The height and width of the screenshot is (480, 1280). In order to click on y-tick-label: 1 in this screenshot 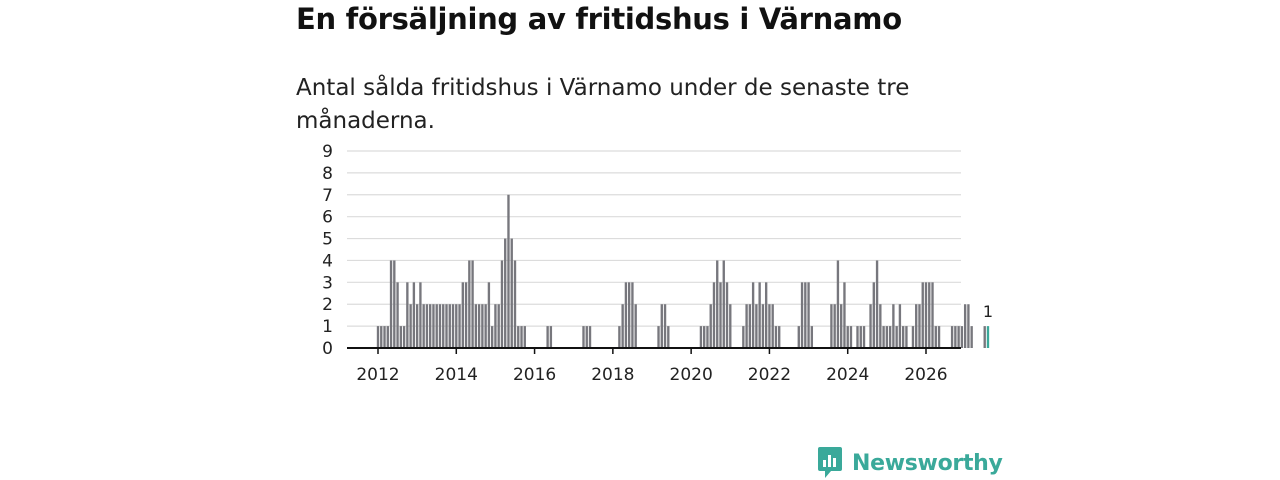, I will do `click(327, 327)`.